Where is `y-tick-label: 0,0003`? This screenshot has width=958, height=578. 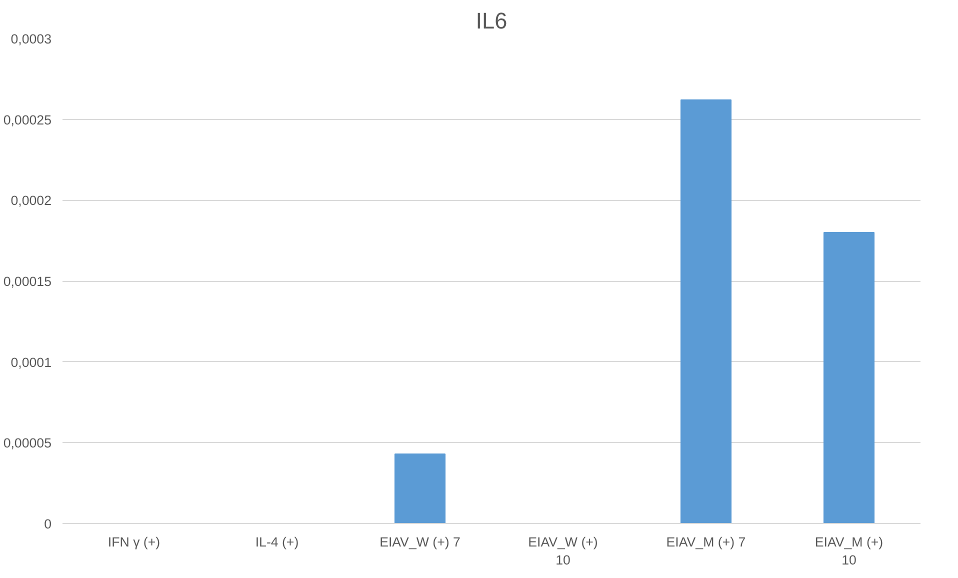 y-tick-label: 0,0003 is located at coordinates (31, 39).